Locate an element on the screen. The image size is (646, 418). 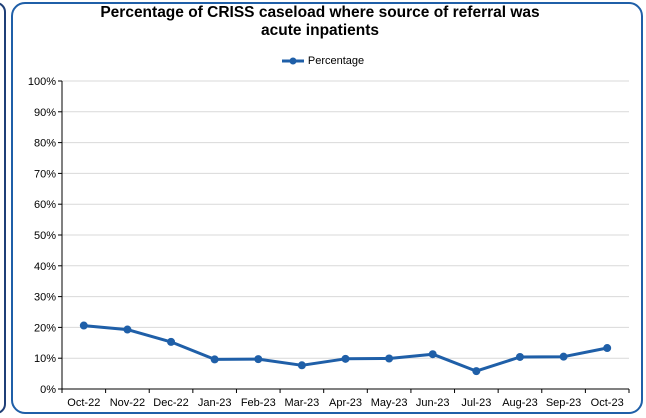
x-tick-label: Feb-23 is located at coordinates (258, 403).